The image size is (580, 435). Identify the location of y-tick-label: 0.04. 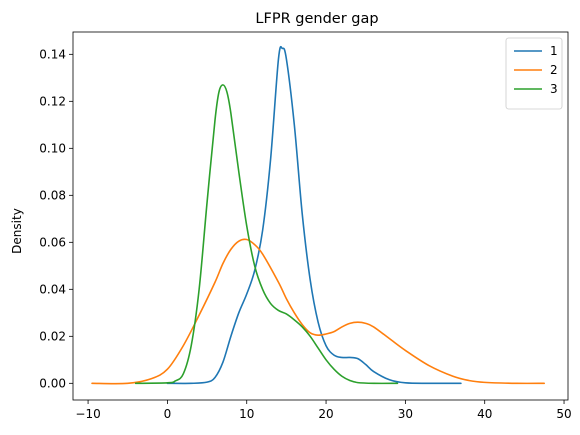
(52, 289).